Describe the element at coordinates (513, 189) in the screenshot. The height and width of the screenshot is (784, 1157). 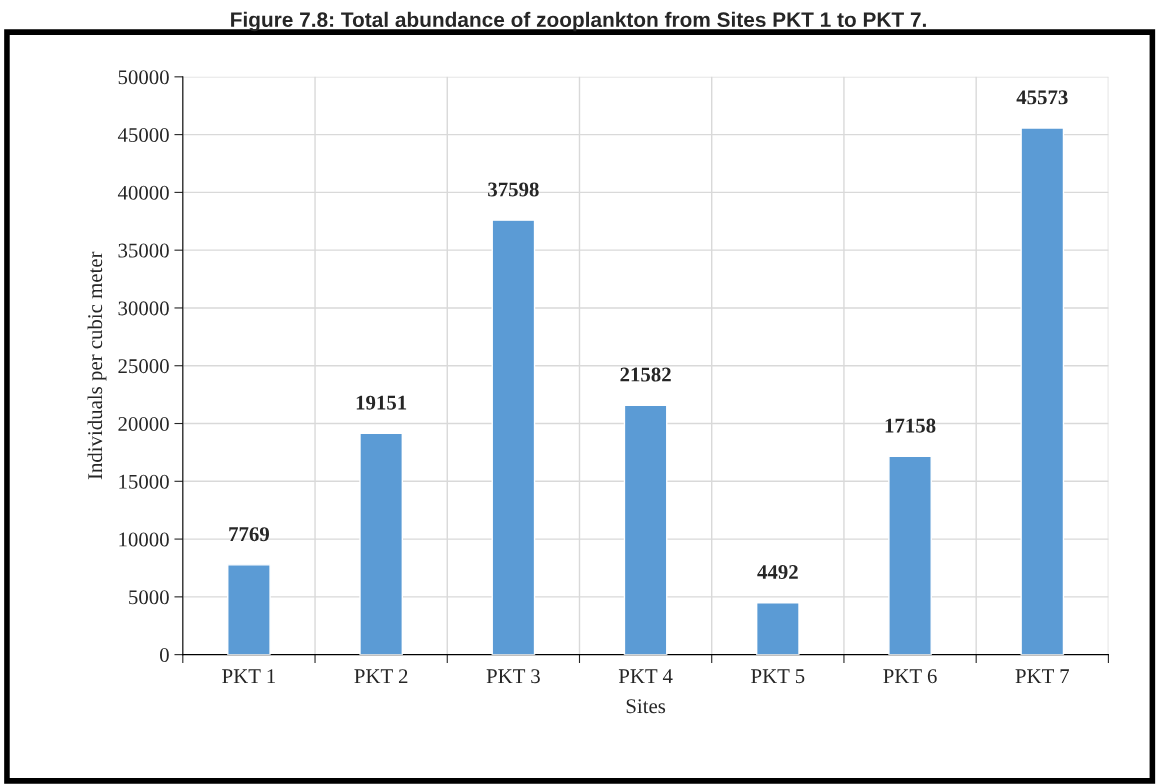
I see `data-label: 37598` at that location.